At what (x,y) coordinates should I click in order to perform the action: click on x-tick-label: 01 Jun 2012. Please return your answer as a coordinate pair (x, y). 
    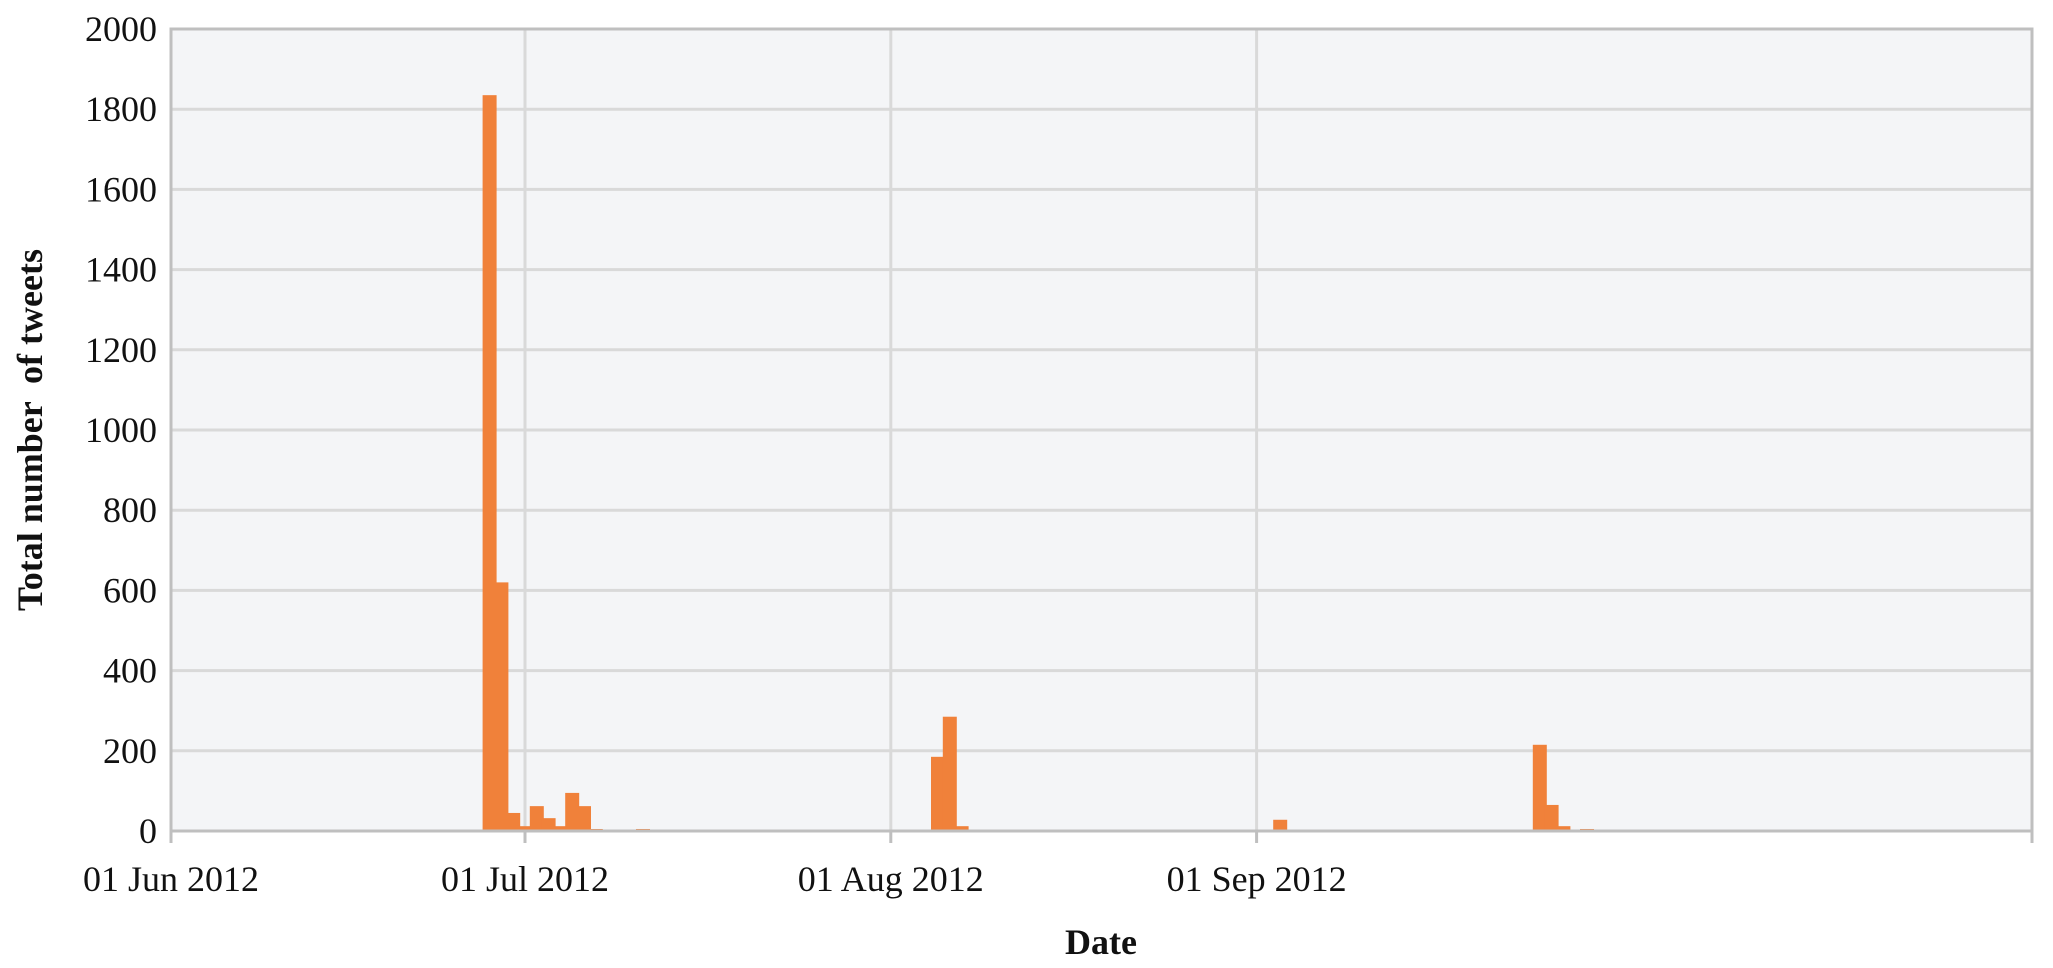
    Looking at the image, I should click on (171, 879).